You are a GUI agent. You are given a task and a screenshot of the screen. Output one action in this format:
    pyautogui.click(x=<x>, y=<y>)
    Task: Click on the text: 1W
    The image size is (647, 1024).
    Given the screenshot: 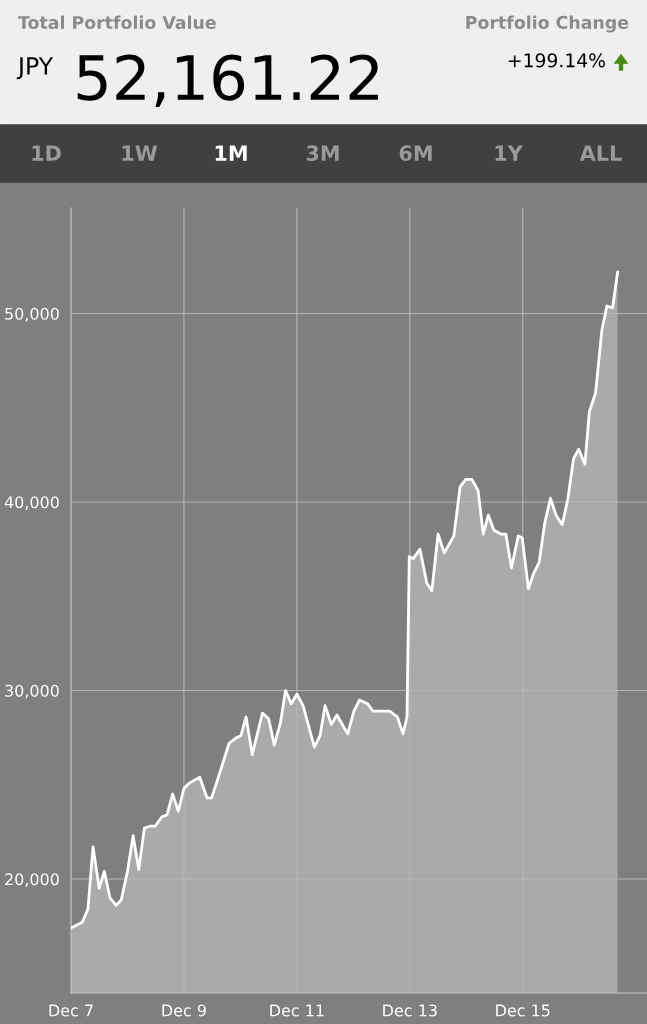 What is the action you would take?
    pyautogui.click(x=140, y=153)
    